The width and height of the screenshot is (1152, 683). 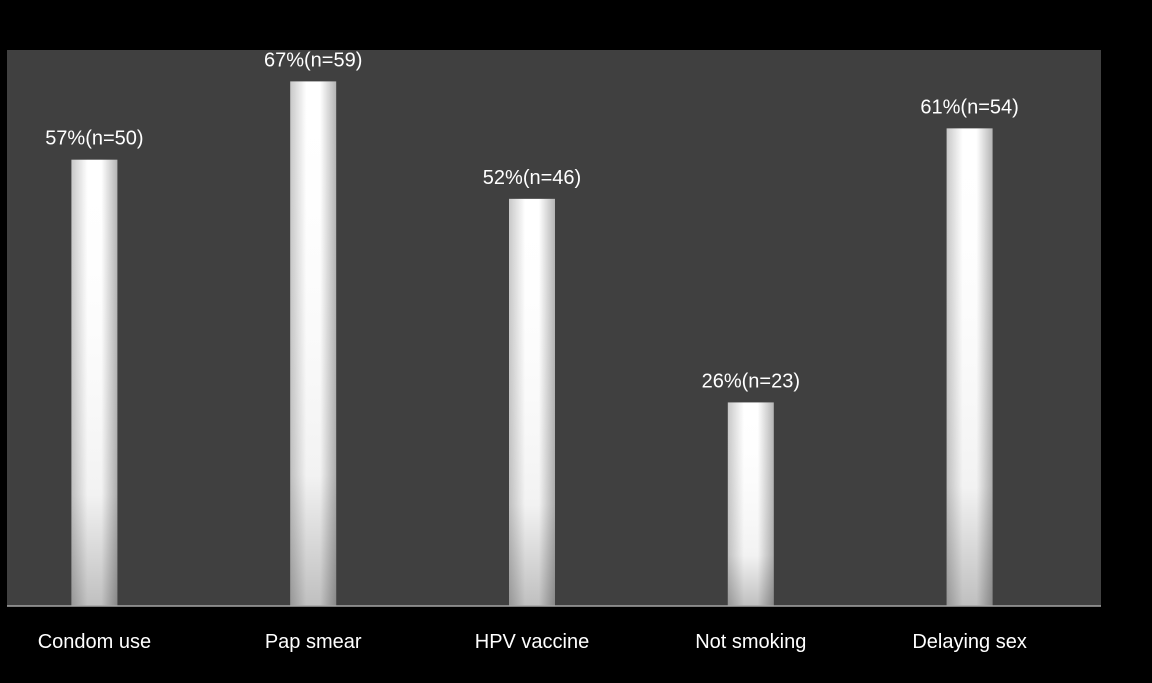 What do you see at coordinates (751, 381) in the screenshot?
I see `data-label: 26%(n=23)` at bounding box center [751, 381].